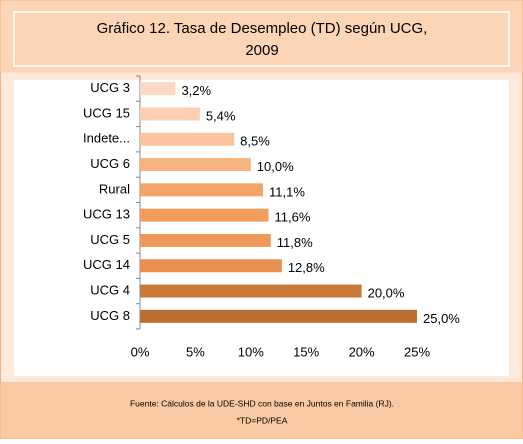 Image resolution: width=523 pixels, height=444 pixels. What do you see at coordinates (255, 141) in the screenshot?
I see `value-label: 8,5%` at bounding box center [255, 141].